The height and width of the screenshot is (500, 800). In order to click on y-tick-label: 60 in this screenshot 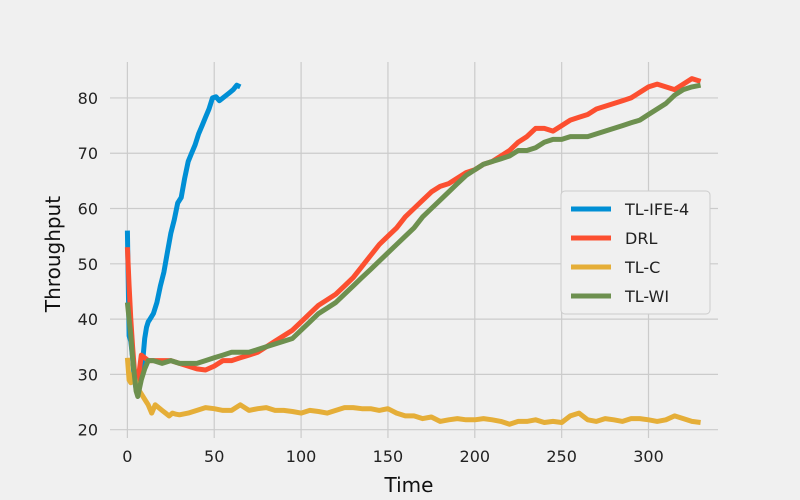, I will do `click(88, 209)`.